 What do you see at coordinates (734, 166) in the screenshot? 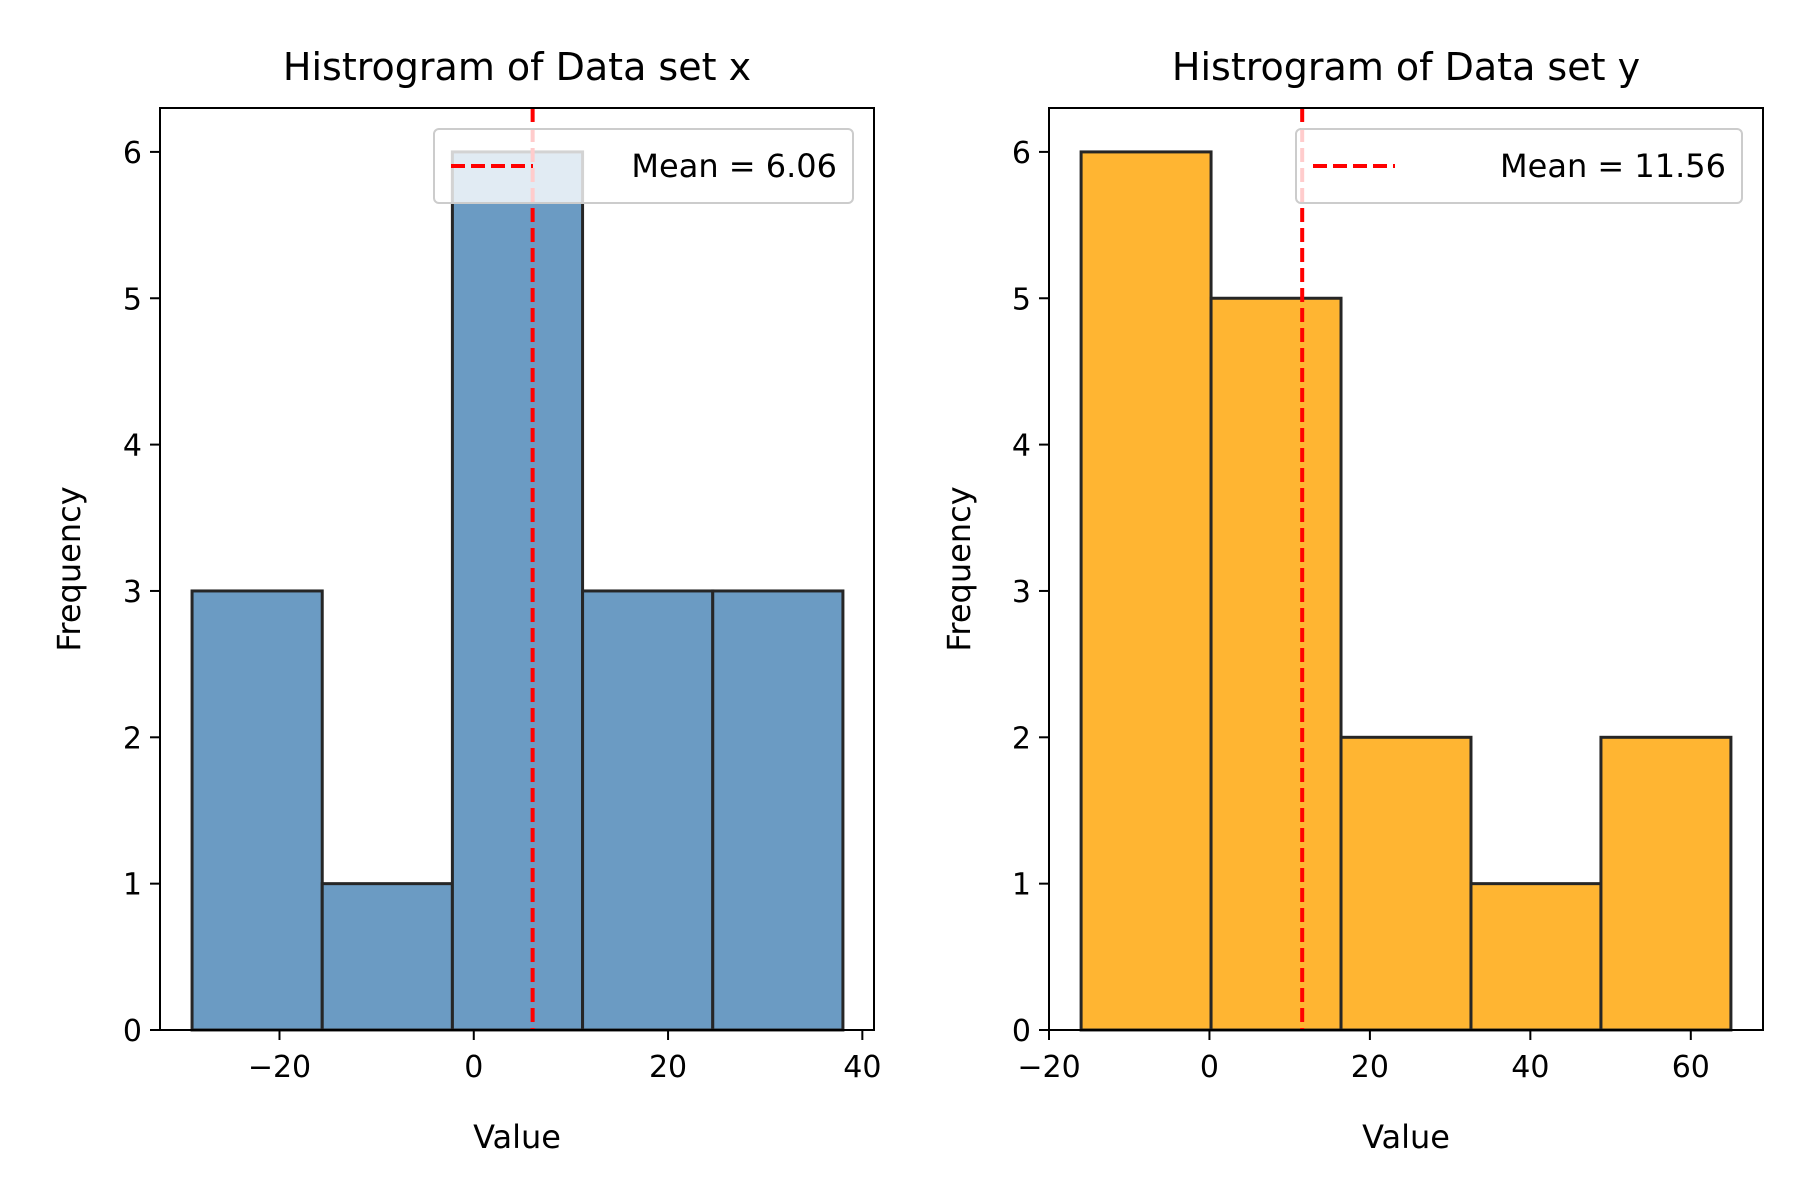
I see `legend-label-x: Mean = 6.06` at bounding box center [734, 166].